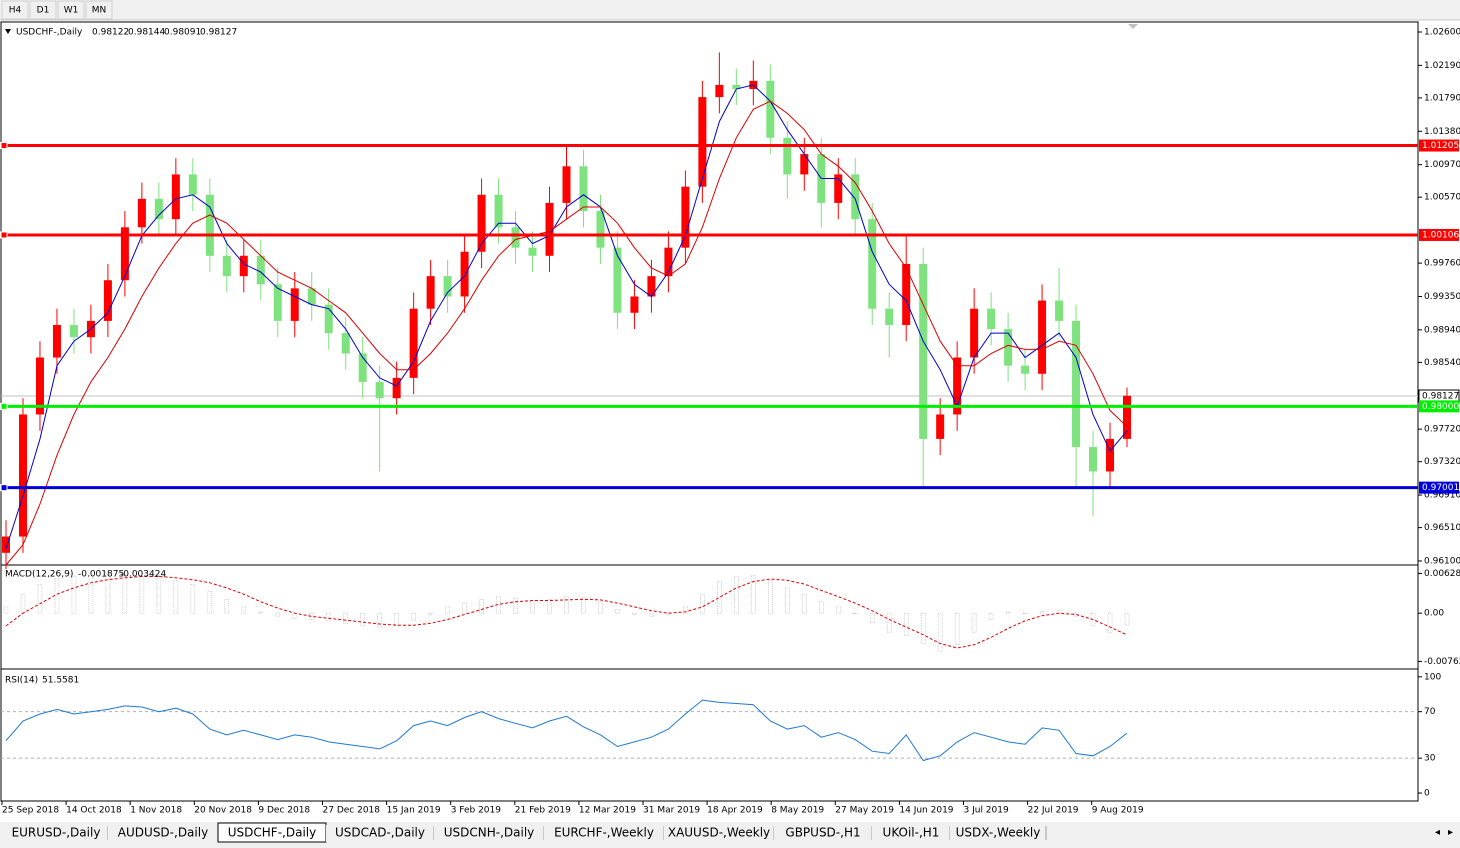  What do you see at coordinates (1442, 496) in the screenshot?
I see `y-tick-label: 0.96910` at bounding box center [1442, 496].